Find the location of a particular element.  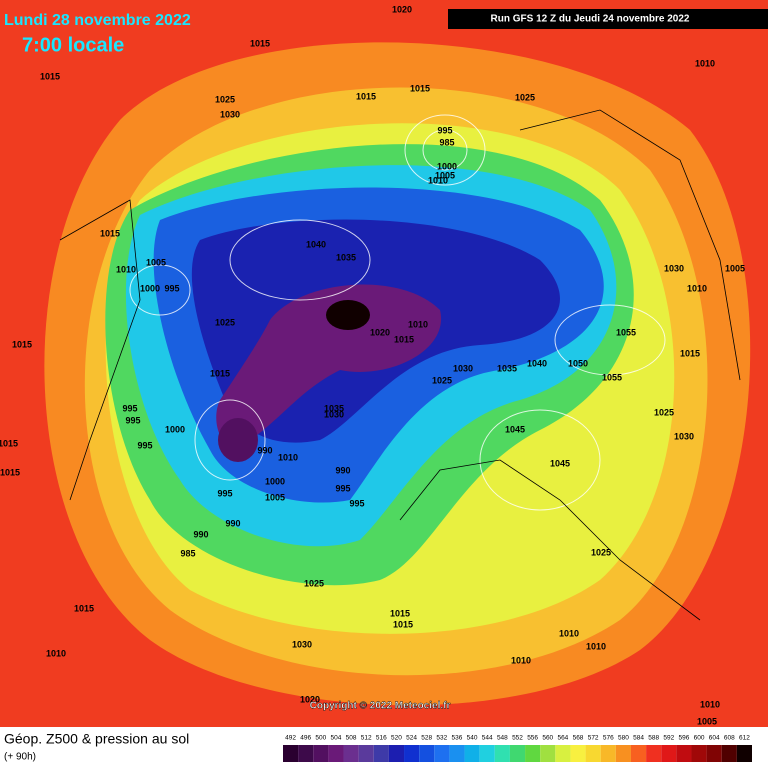

colorbar-label: 592 is located at coordinates (668, 738).